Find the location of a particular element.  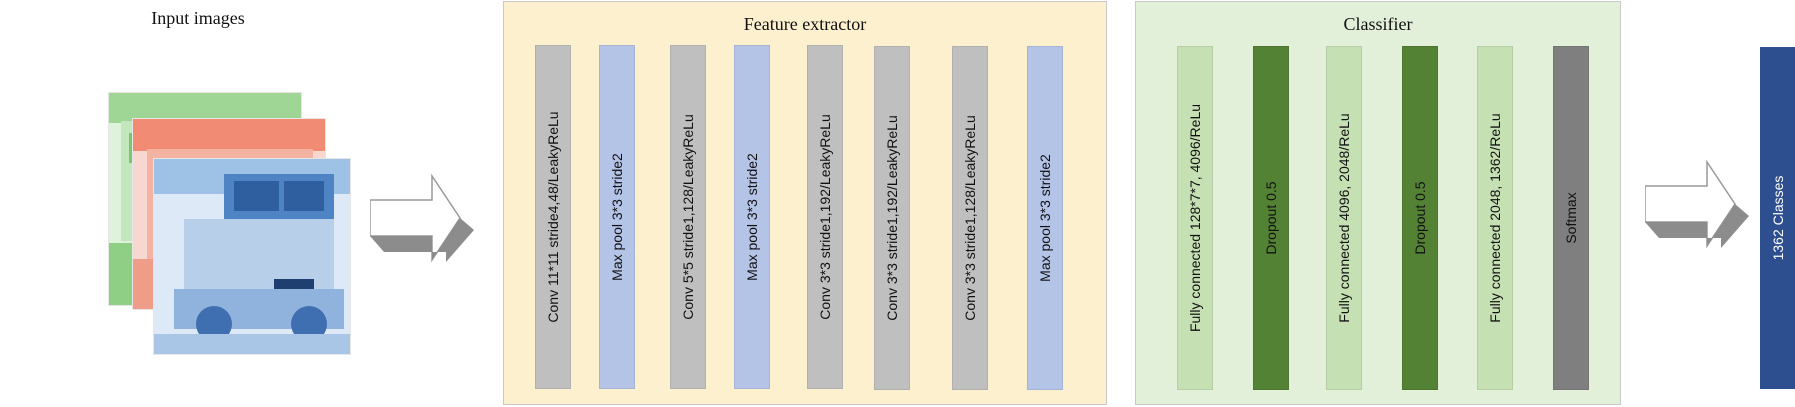

feature-extractor-layer-conv: Conv 5*5 stride1,128/LeakyReLu is located at coordinates (688, 217).